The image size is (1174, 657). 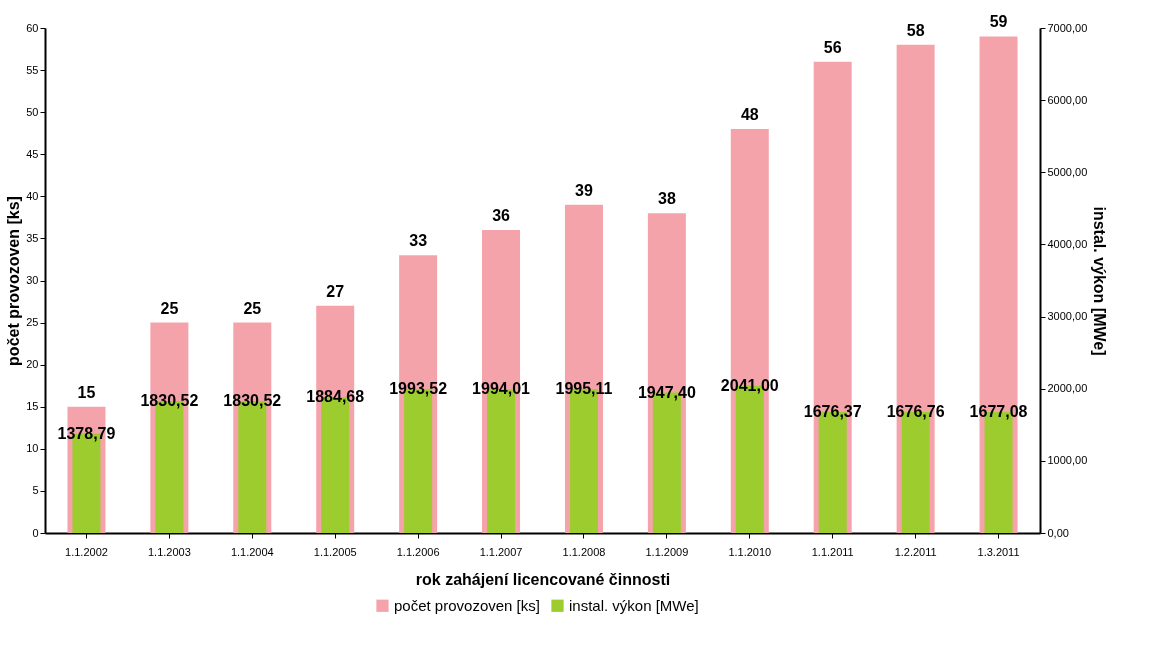 What do you see at coordinates (86, 551) in the screenshot?
I see `x-tick-label: 1.1.2002` at bounding box center [86, 551].